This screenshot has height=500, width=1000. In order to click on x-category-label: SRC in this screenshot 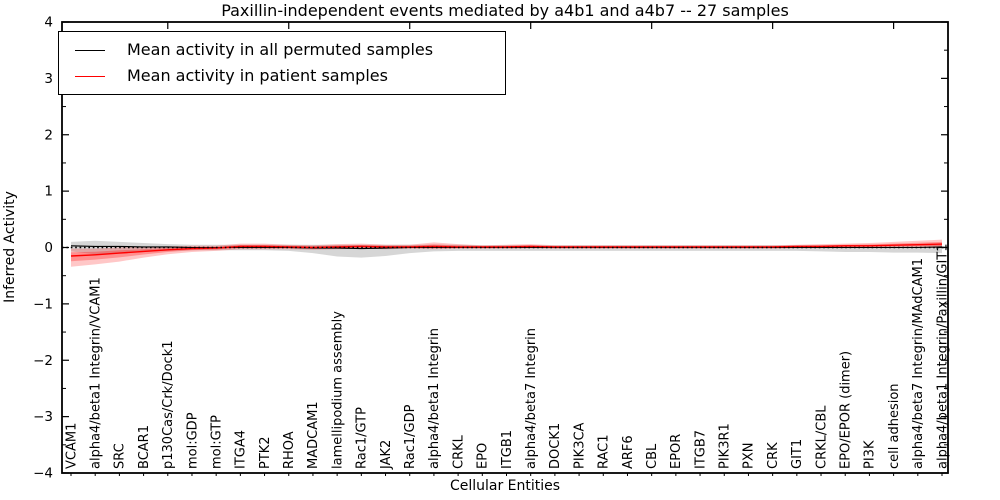, I will do `click(120, 456)`.